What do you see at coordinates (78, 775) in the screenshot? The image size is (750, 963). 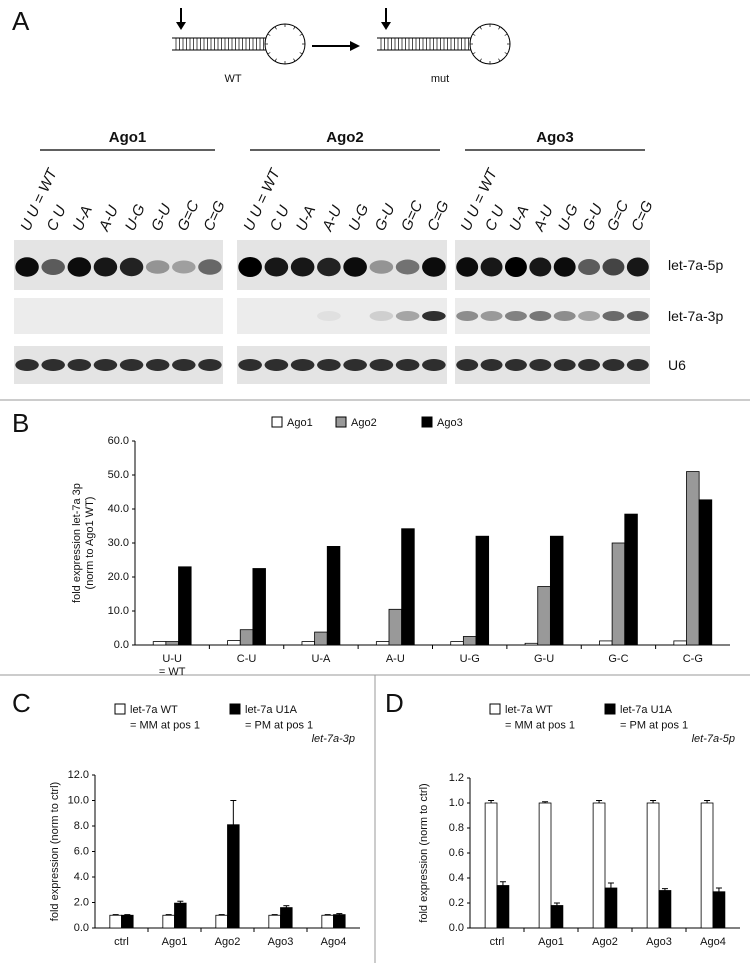 I see `y-tick-label: 12.0` at bounding box center [78, 775].